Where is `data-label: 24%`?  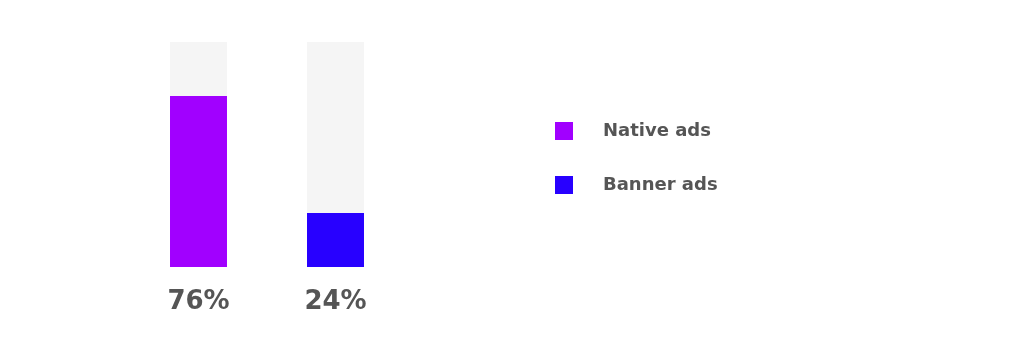 data-label: 24% is located at coordinates (335, 300).